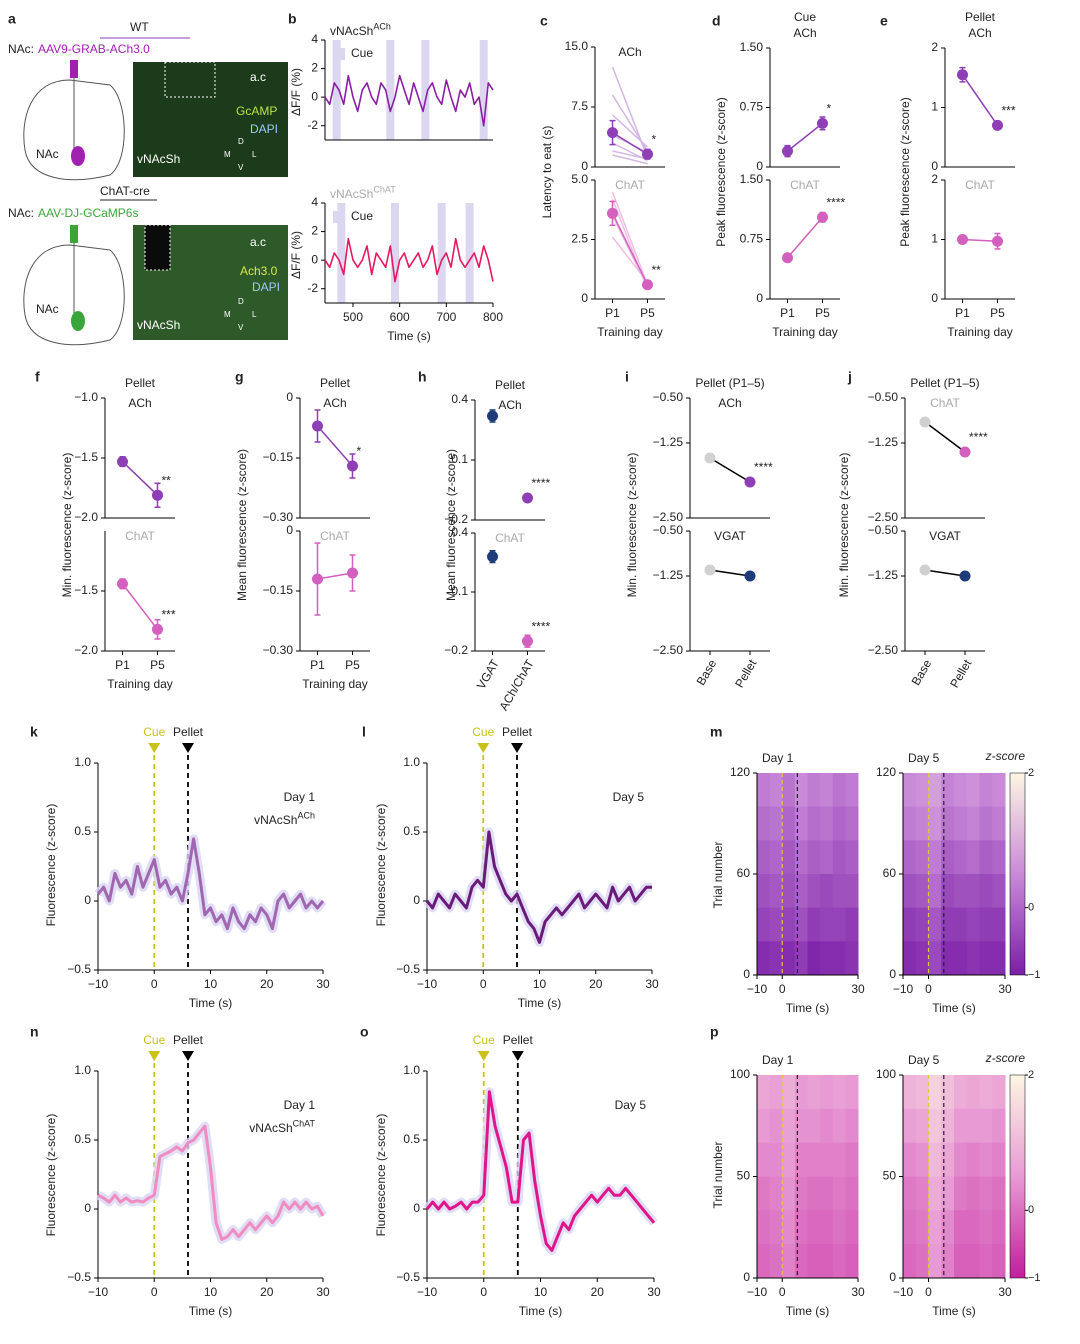  What do you see at coordinates (1034, 1278) in the screenshot?
I see `colorbar-tick-label: −1` at bounding box center [1034, 1278].